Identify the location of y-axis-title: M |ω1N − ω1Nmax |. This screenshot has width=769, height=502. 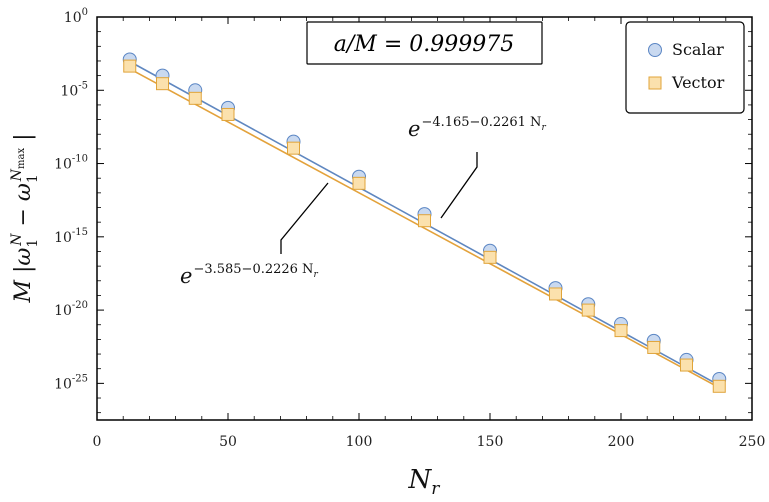
(25, 218).